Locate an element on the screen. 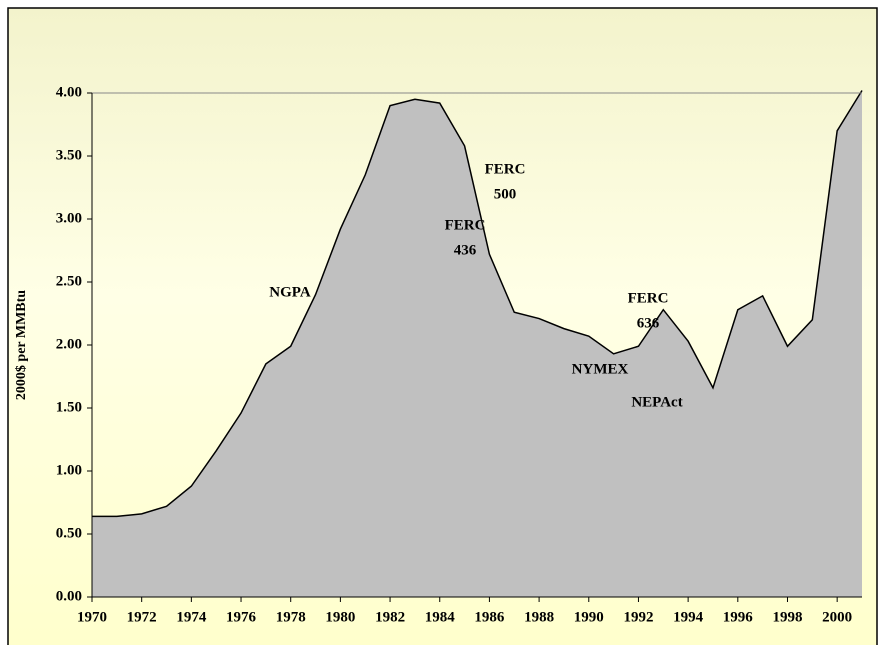 This screenshot has width=880, height=645. x-tick-label: 1976 is located at coordinates (241, 617).